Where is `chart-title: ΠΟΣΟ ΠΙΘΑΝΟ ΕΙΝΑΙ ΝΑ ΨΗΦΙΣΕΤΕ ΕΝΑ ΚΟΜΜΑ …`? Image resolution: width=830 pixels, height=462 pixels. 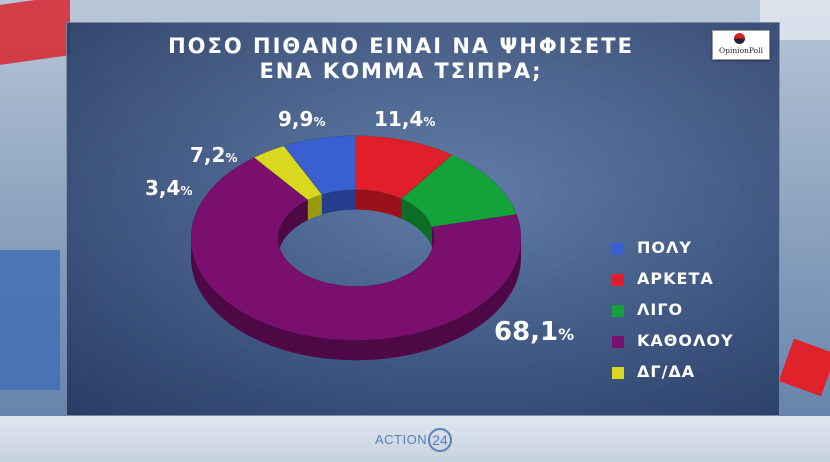 chart-title: ΠΟΣΟ ΠΙΘΑΝΟ ΕΙΝΑΙ ΝΑ ΨΗΦΙΣΕΤΕ ΕΝΑ ΚΟΜΜΑ … is located at coordinates (415, 59).